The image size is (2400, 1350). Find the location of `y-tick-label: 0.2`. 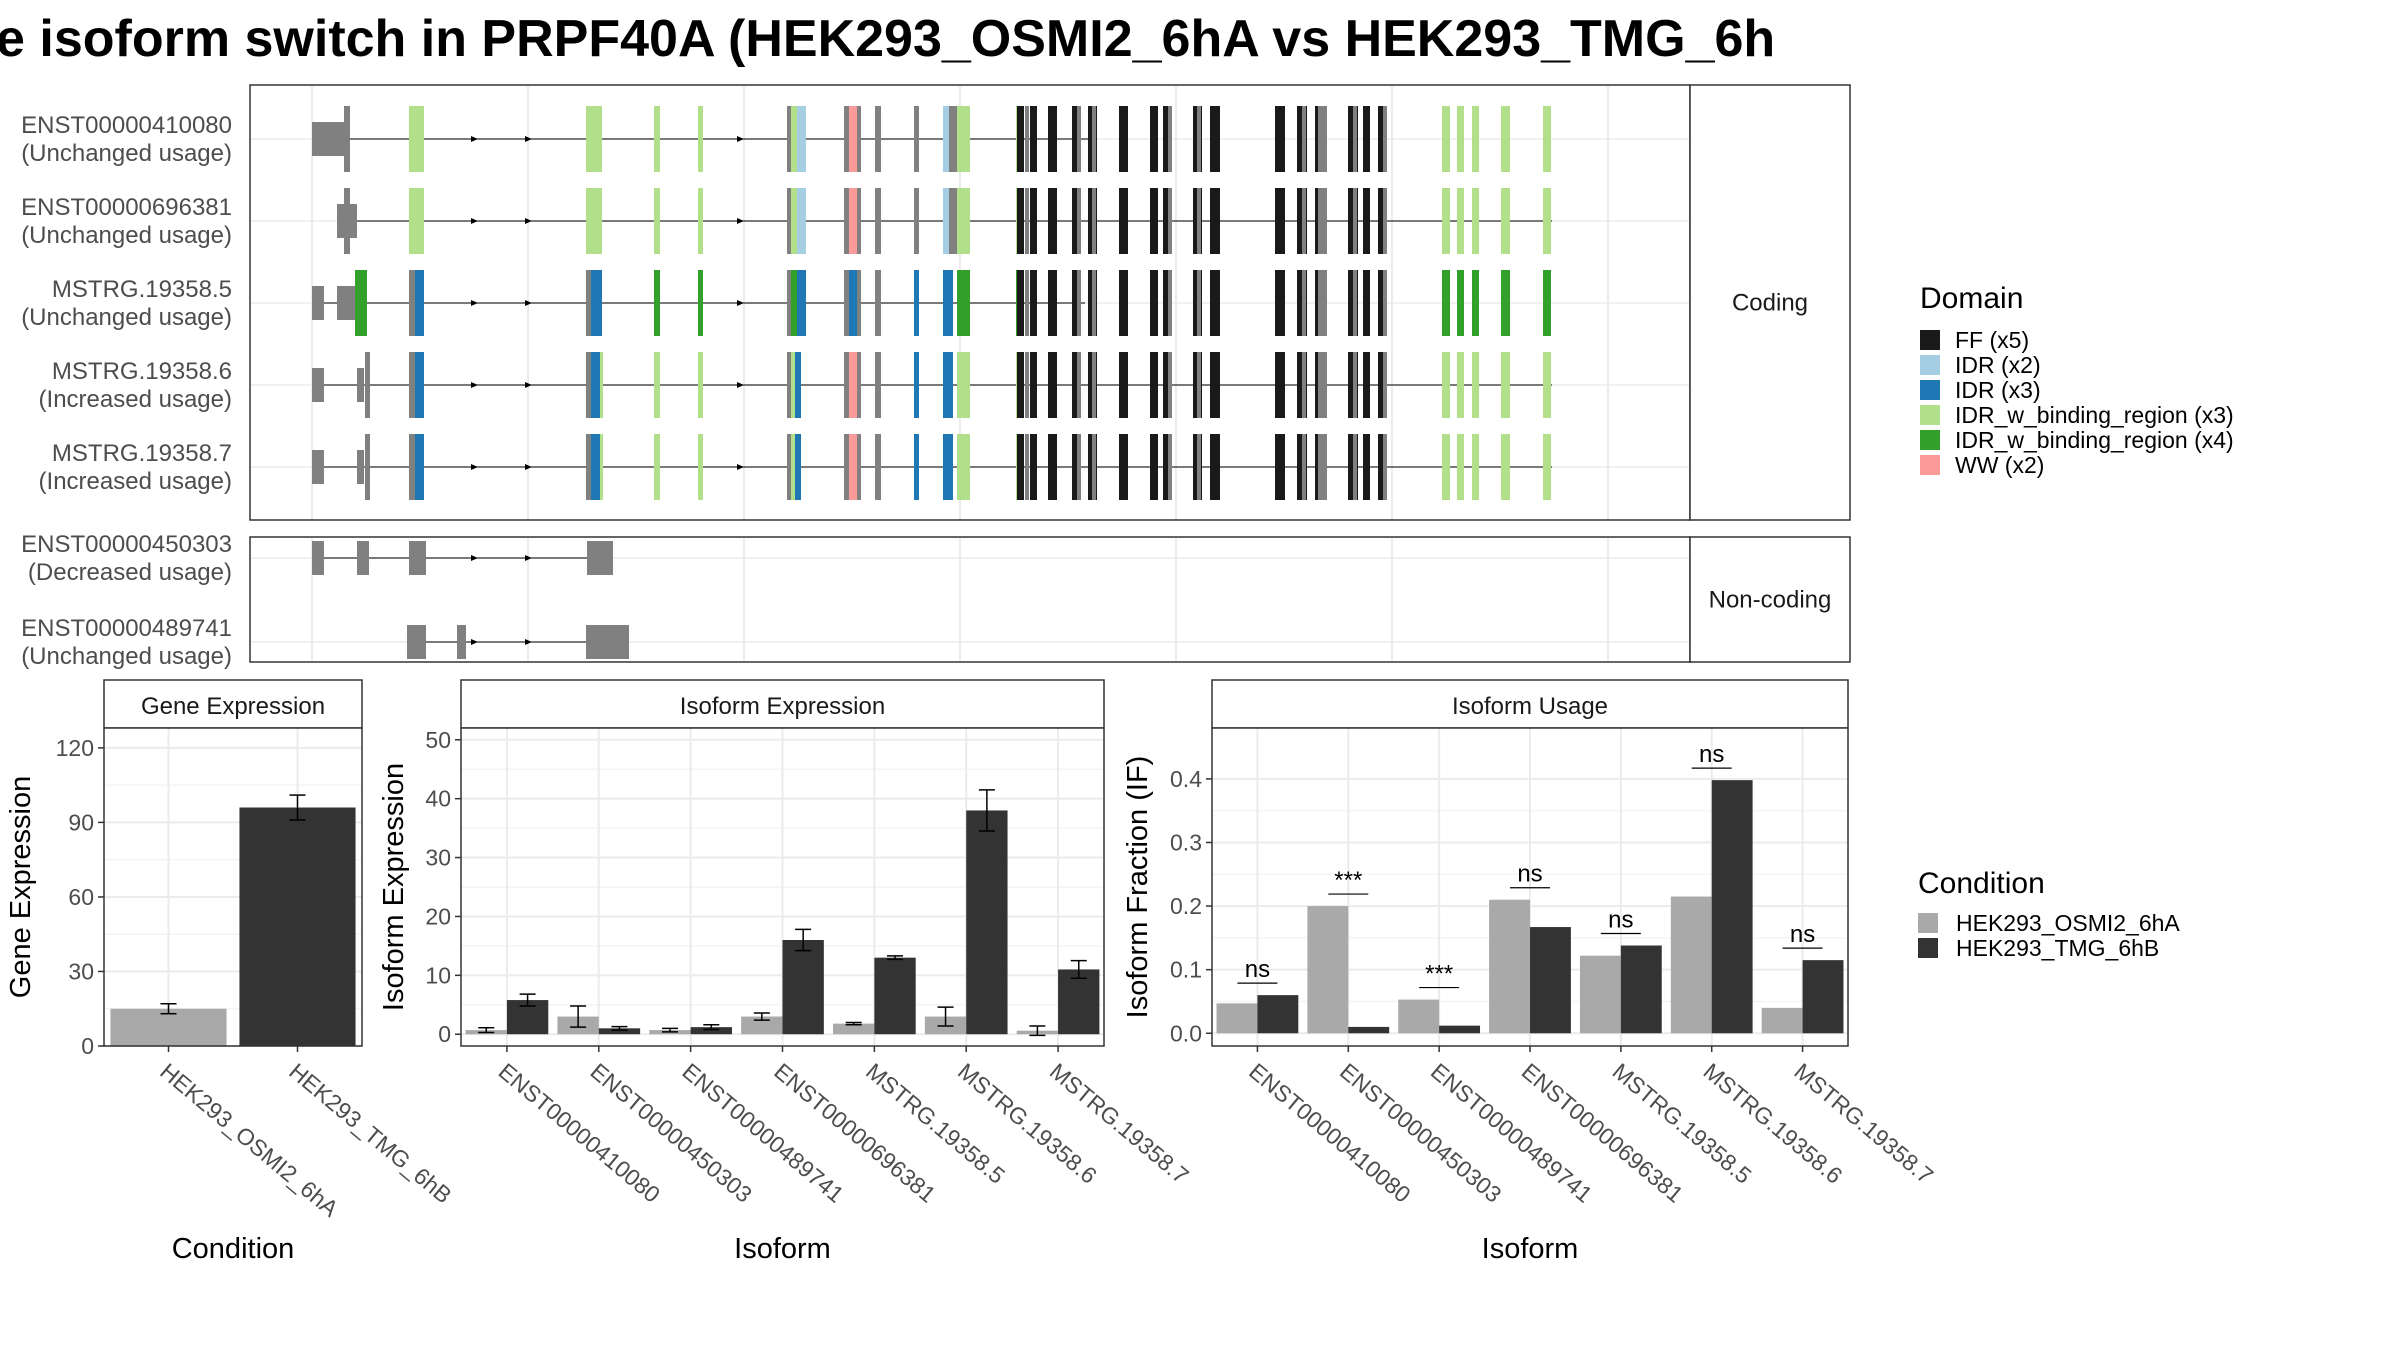

y-tick-label: 0.2 is located at coordinates (1186, 906).